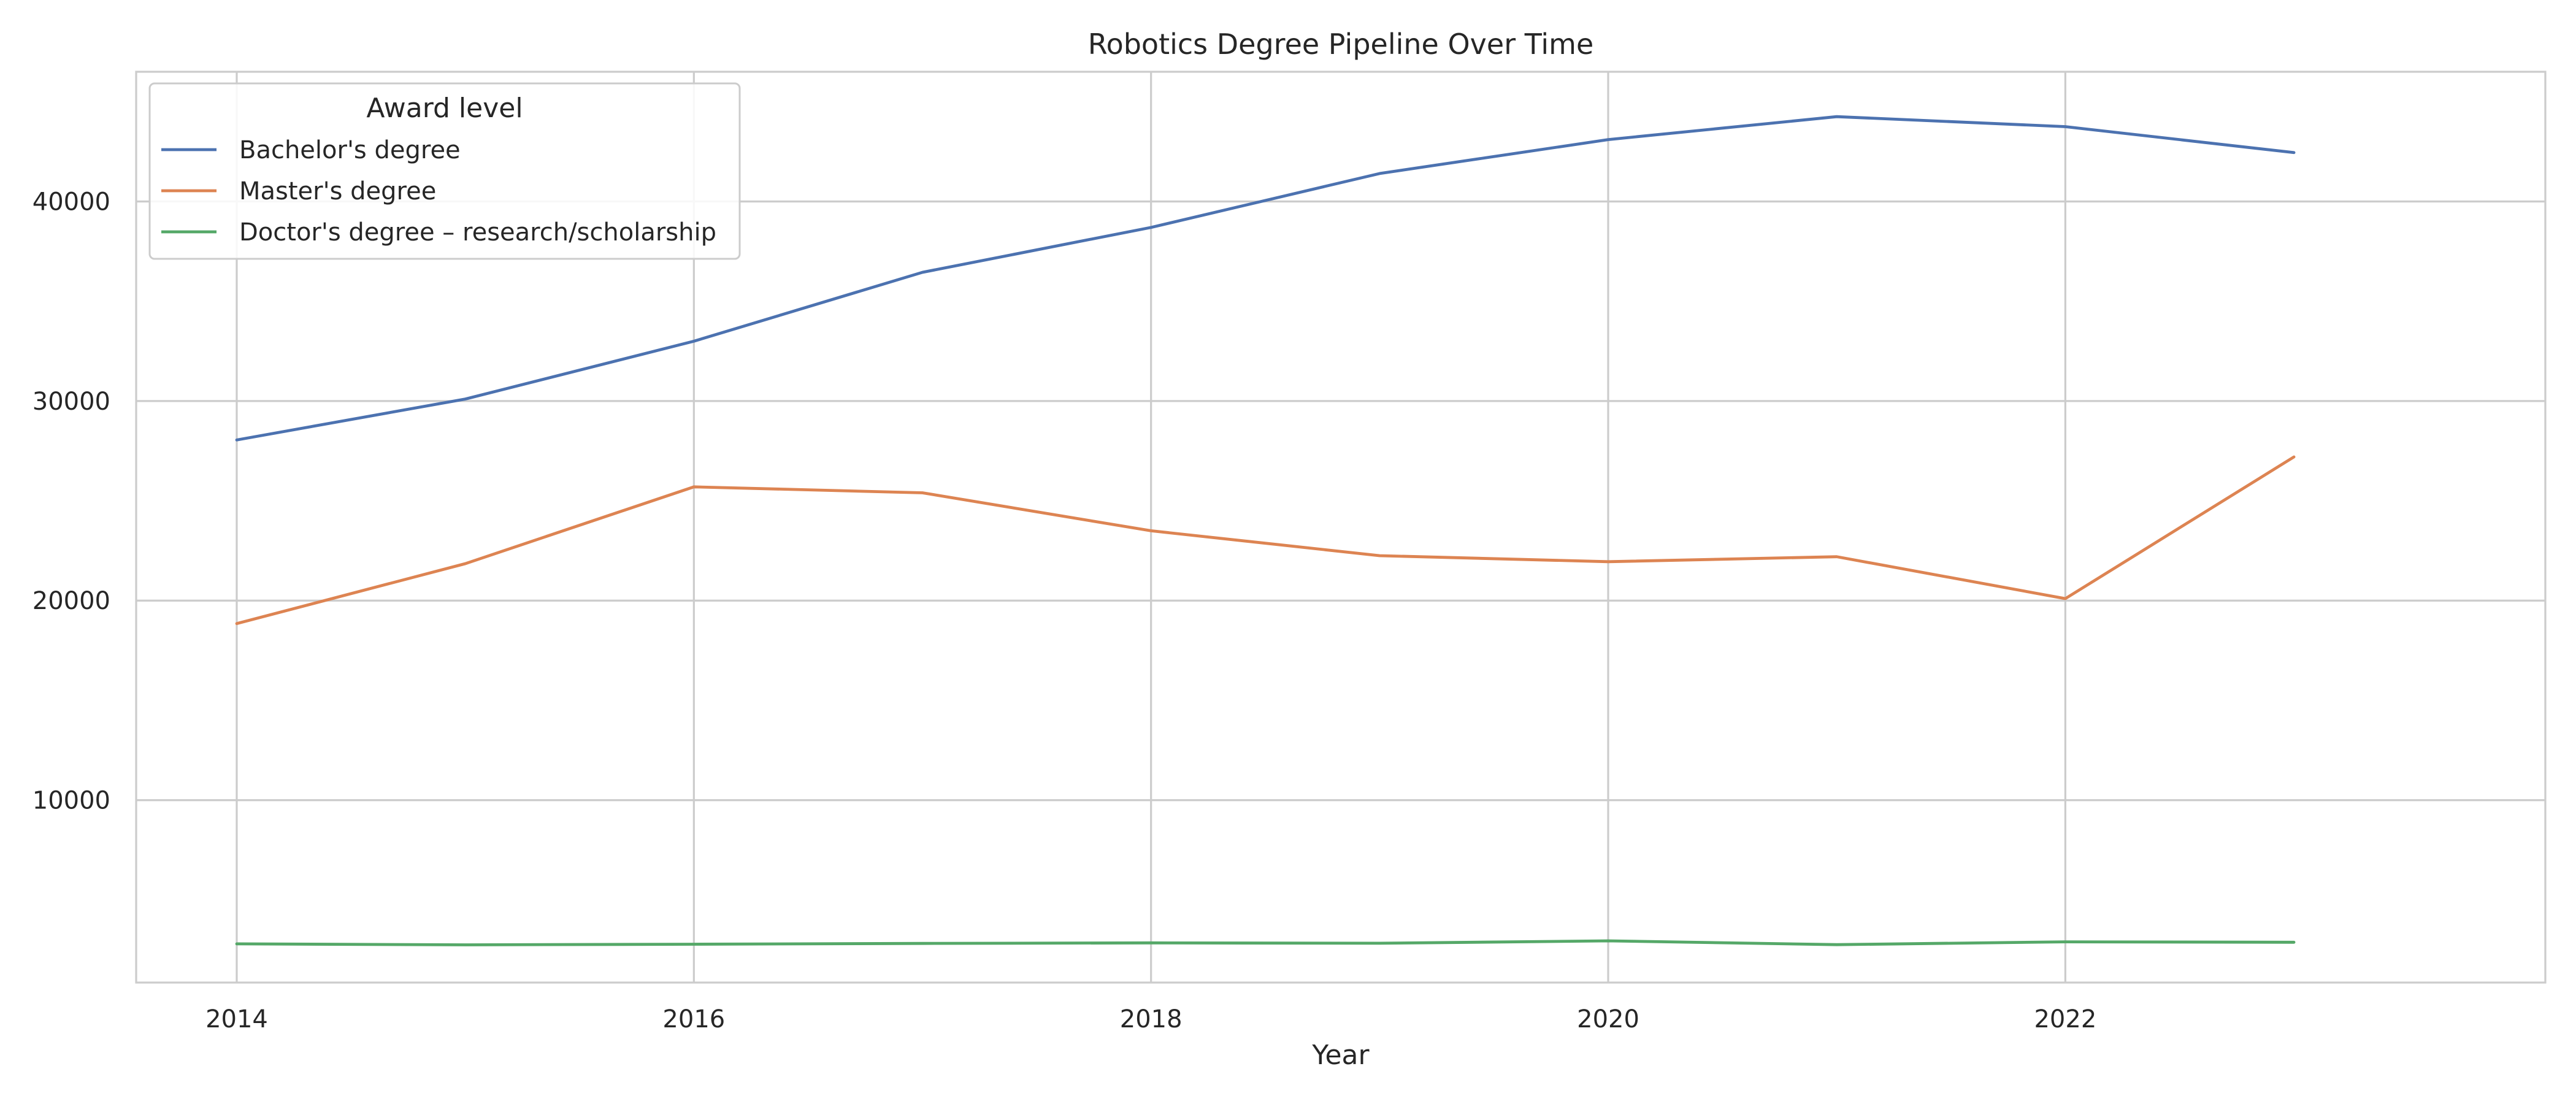 The height and width of the screenshot is (1104, 2576). What do you see at coordinates (71, 402) in the screenshot?
I see `y-tick-label: 30000` at bounding box center [71, 402].